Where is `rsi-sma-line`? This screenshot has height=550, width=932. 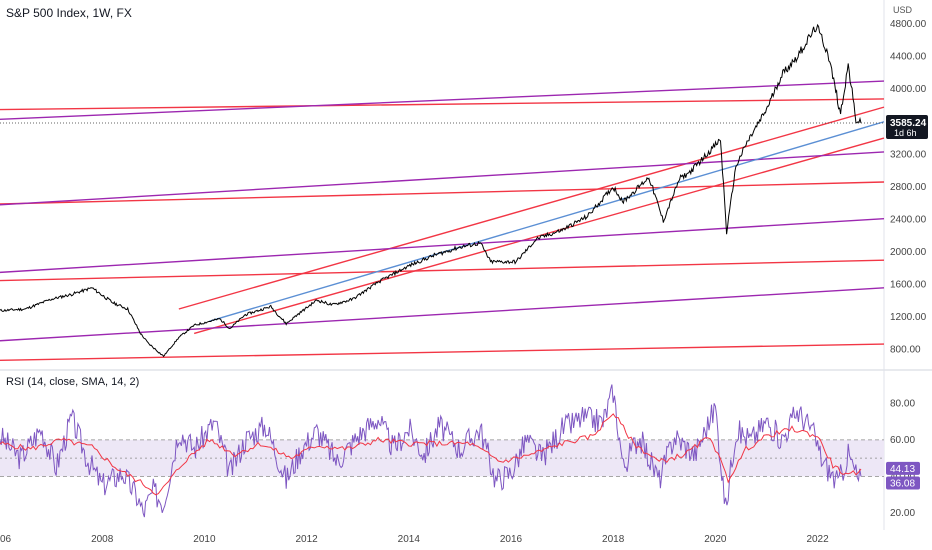 rsi-sma-line is located at coordinates (431, 454).